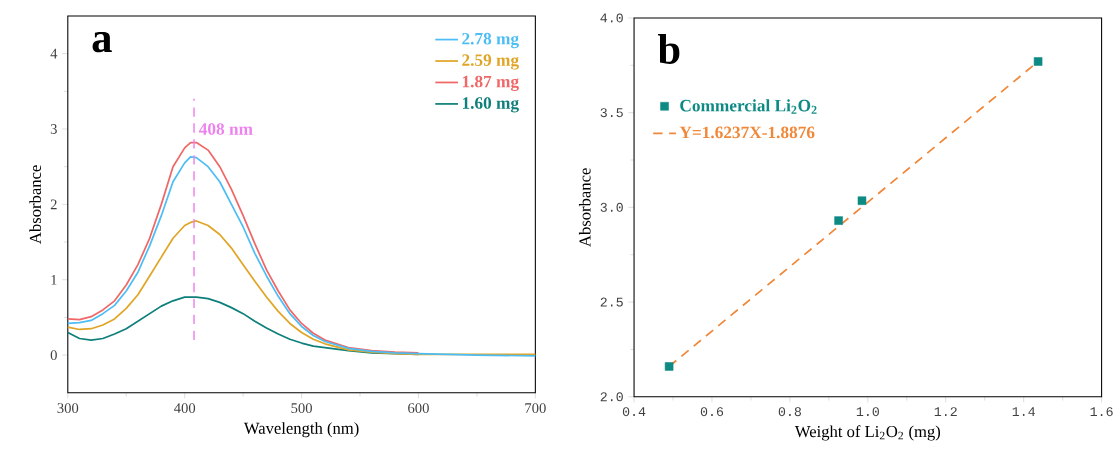 Image resolution: width=1118 pixels, height=453 pixels. Describe the element at coordinates (53, 129) in the screenshot. I see `y-tick-label: 3` at that location.